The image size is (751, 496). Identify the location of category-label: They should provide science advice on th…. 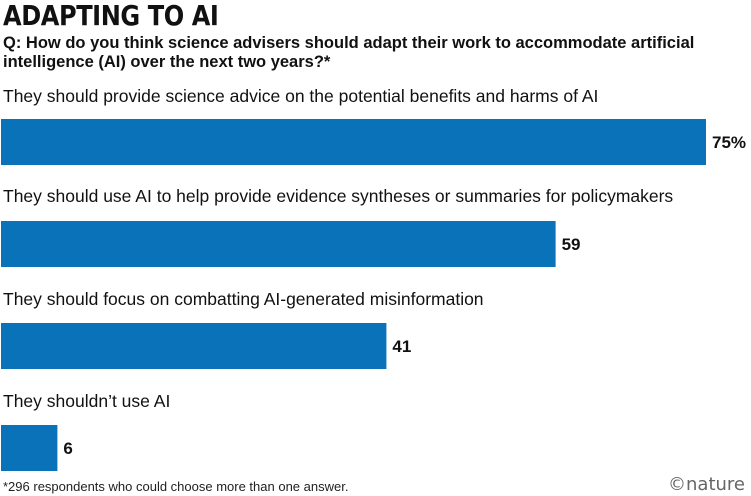
(300, 96).